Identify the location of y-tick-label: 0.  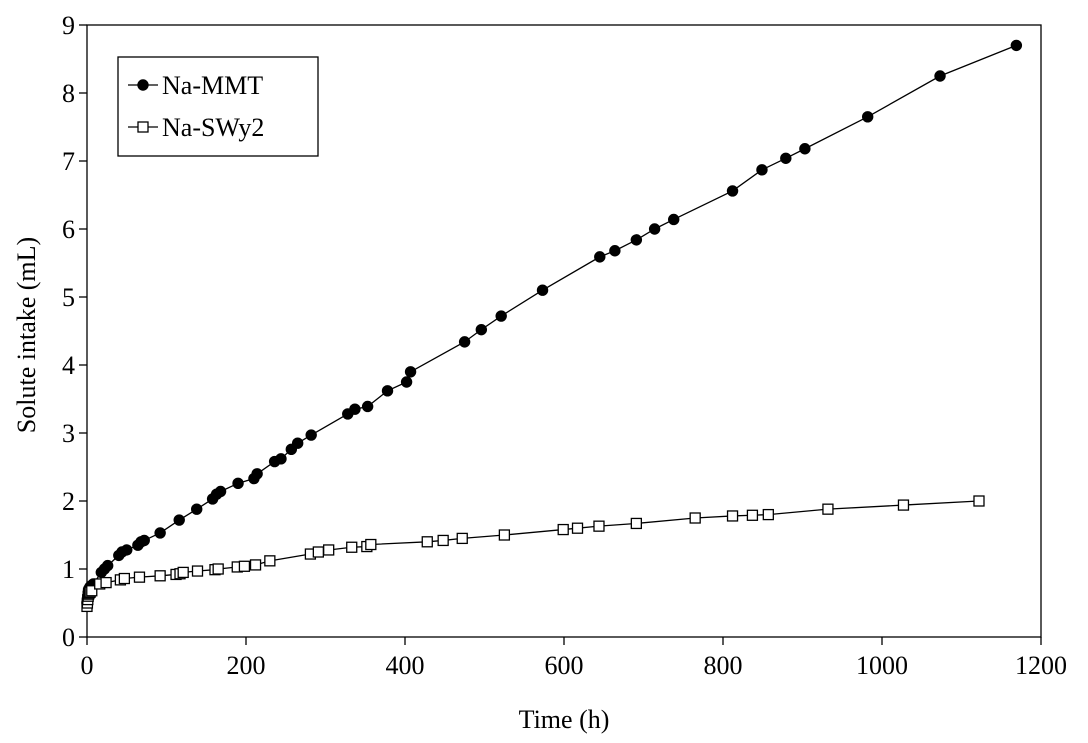
(68, 637).